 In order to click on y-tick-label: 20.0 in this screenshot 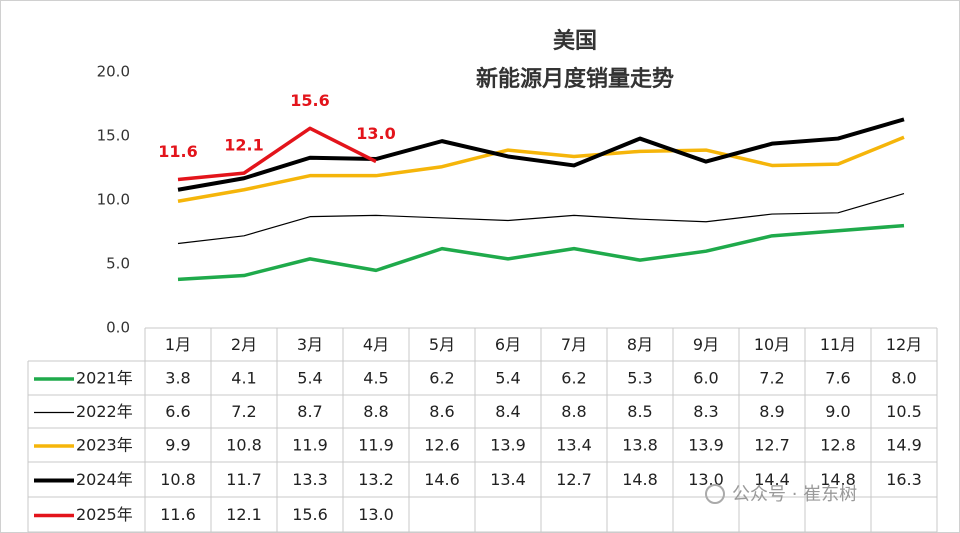, I will do `click(113, 72)`.